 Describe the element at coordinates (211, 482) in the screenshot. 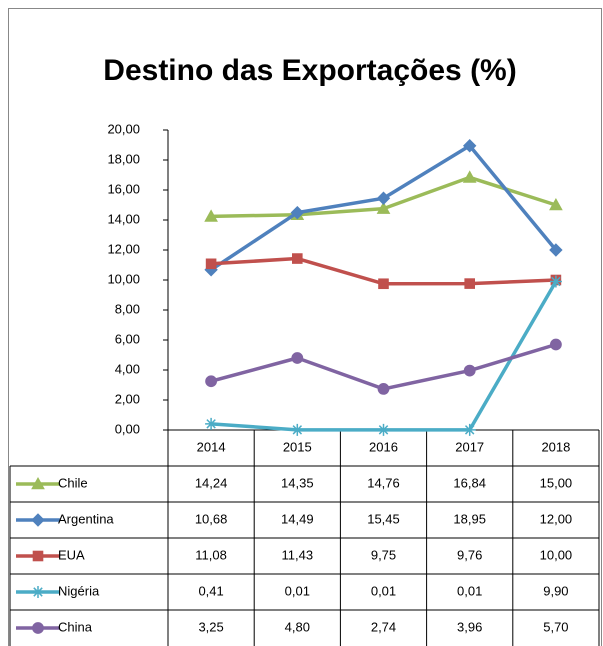

I see `table-cell: 14,24` at that location.